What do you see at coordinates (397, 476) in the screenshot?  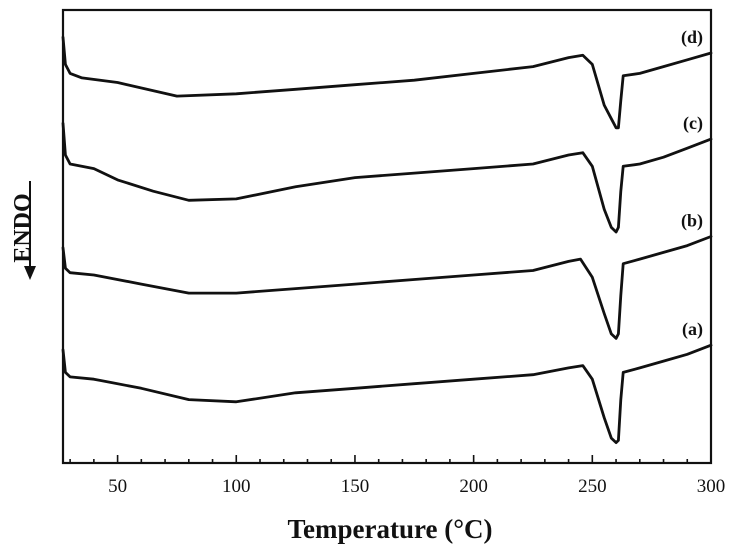 I see `x-axis-ticks: 50 100 150 200 250 300` at bounding box center [397, 476].